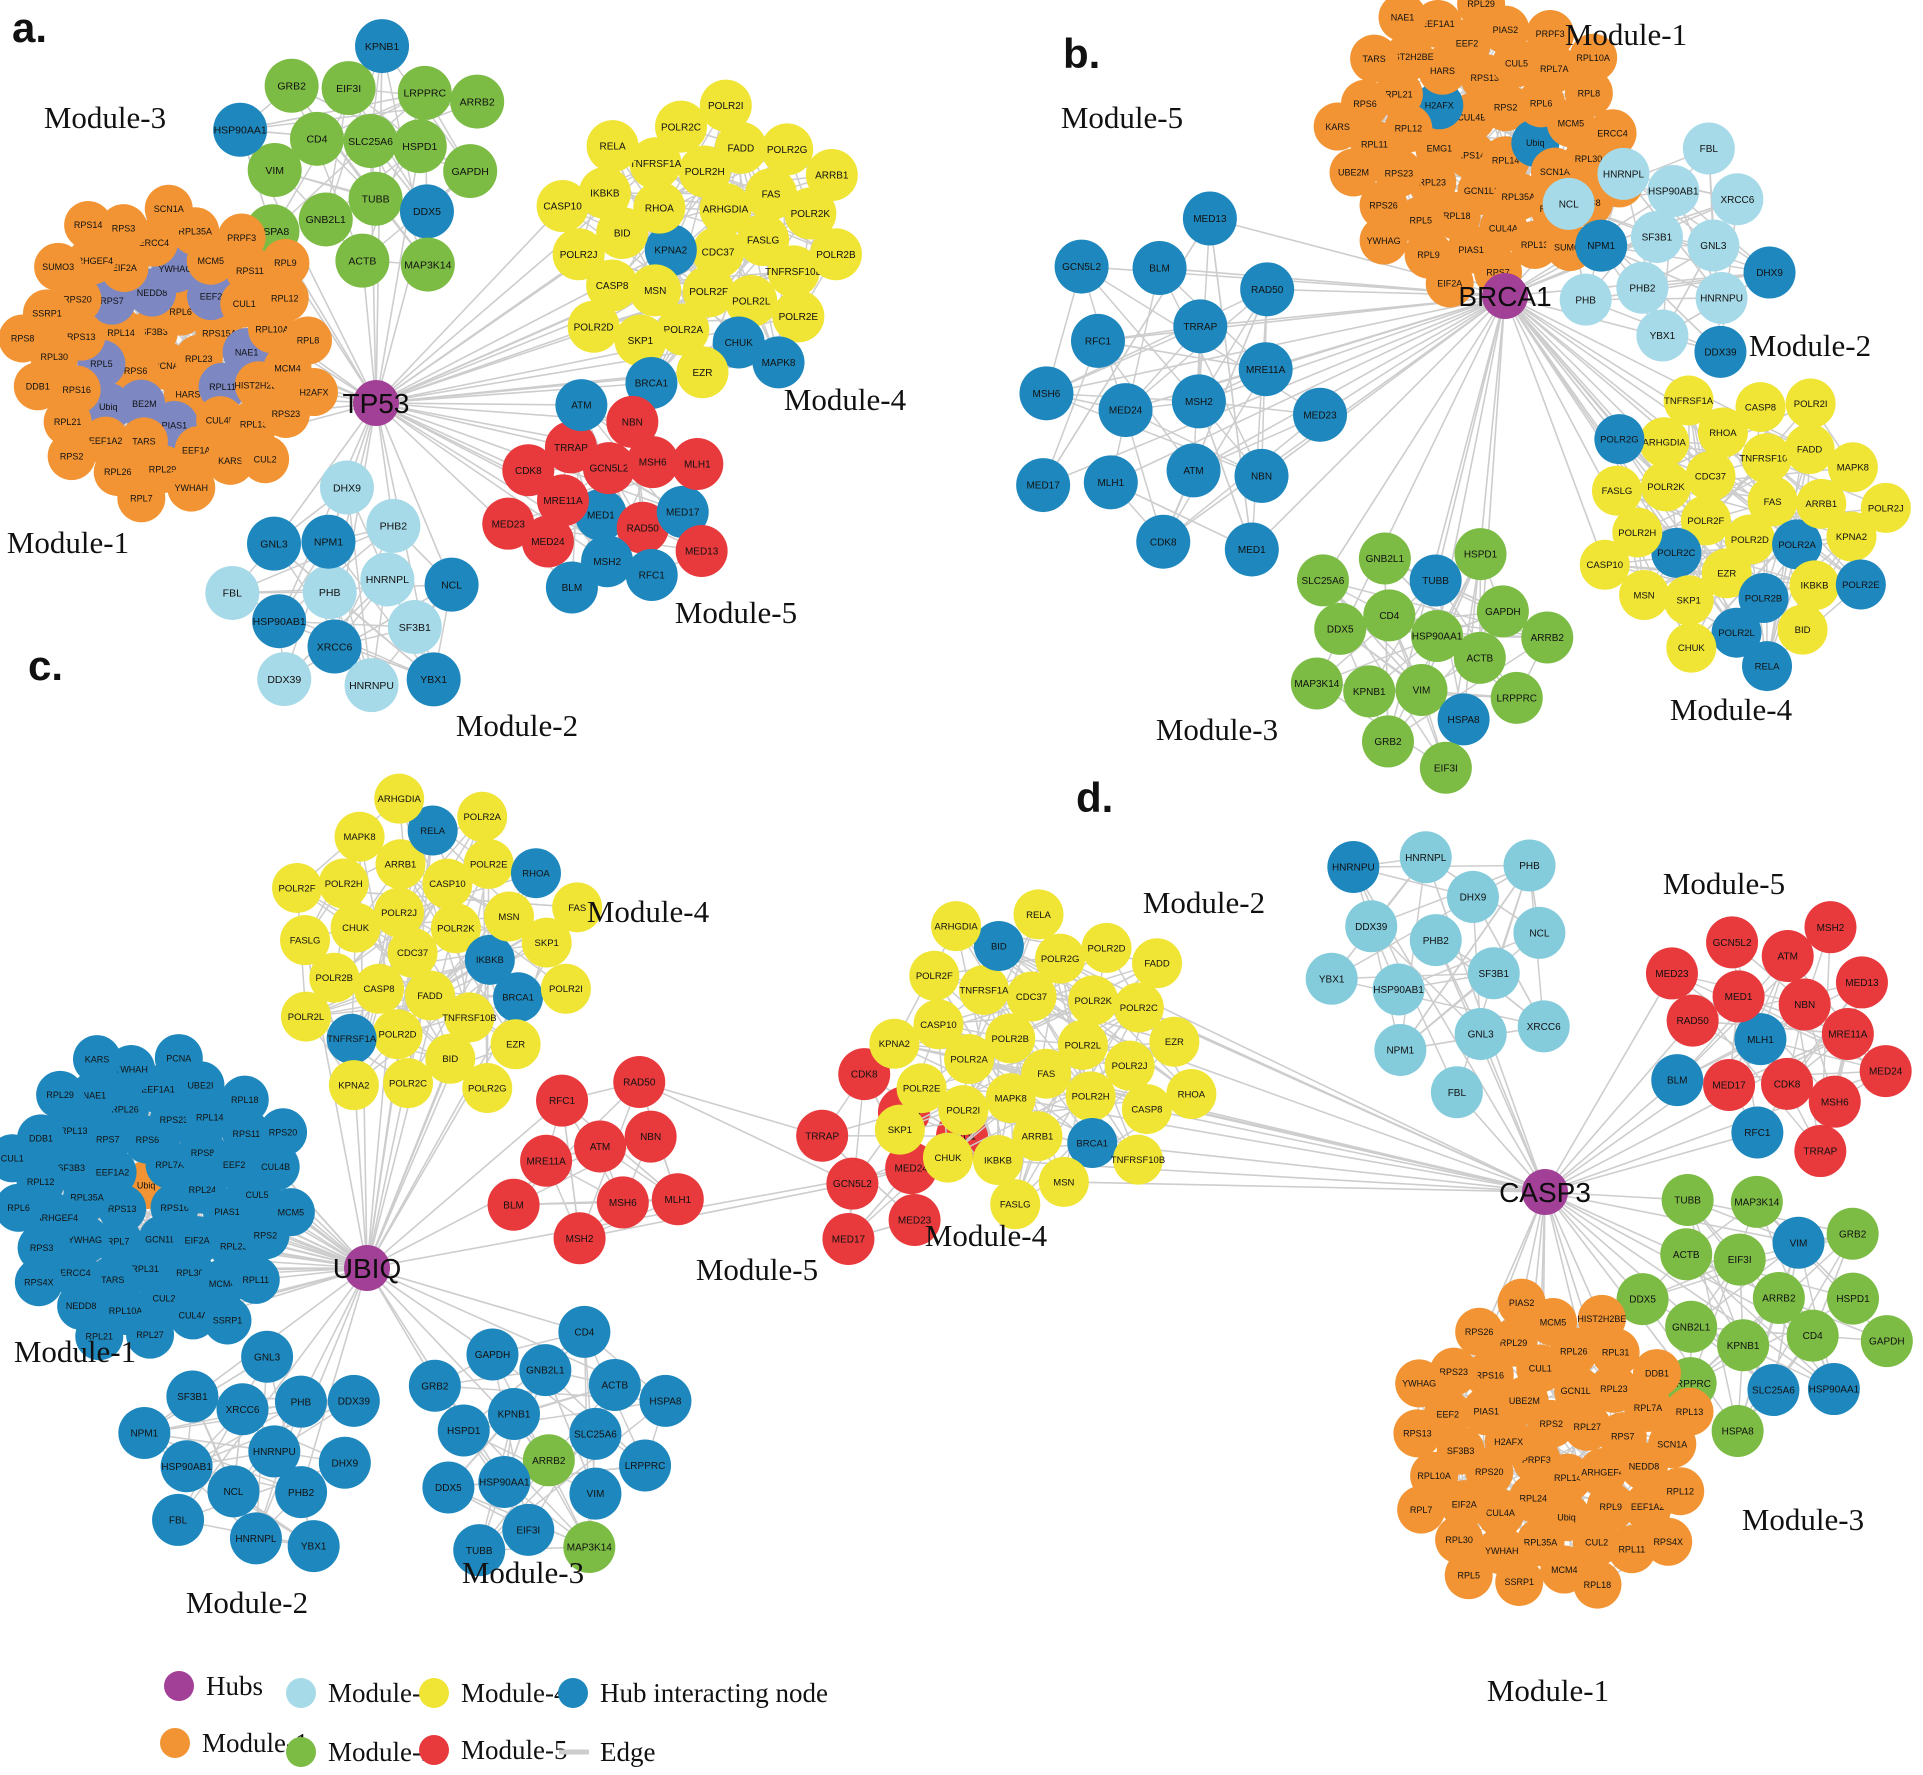 This screenshot has height=1775, width=1923. I want to click on node-LRPPRC, so click(1516, 697).